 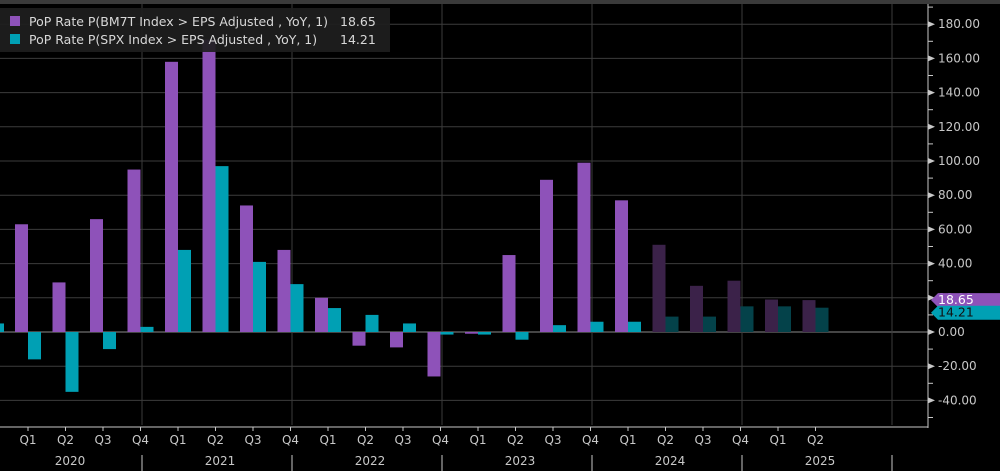 What do you see at coordinates (951, 332) in the screenshot?
I see `y-tick-label: 0.00` at bounding box center [951, 332].